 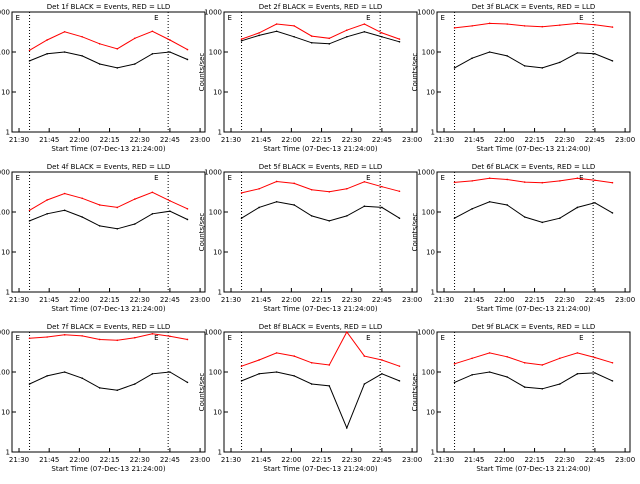 What do you see at coordinates (108, 167) in the screenshot?
I see `chart-title: Det 4f BLACK = Events, RED = LLD` at bounding box center [108, 167].